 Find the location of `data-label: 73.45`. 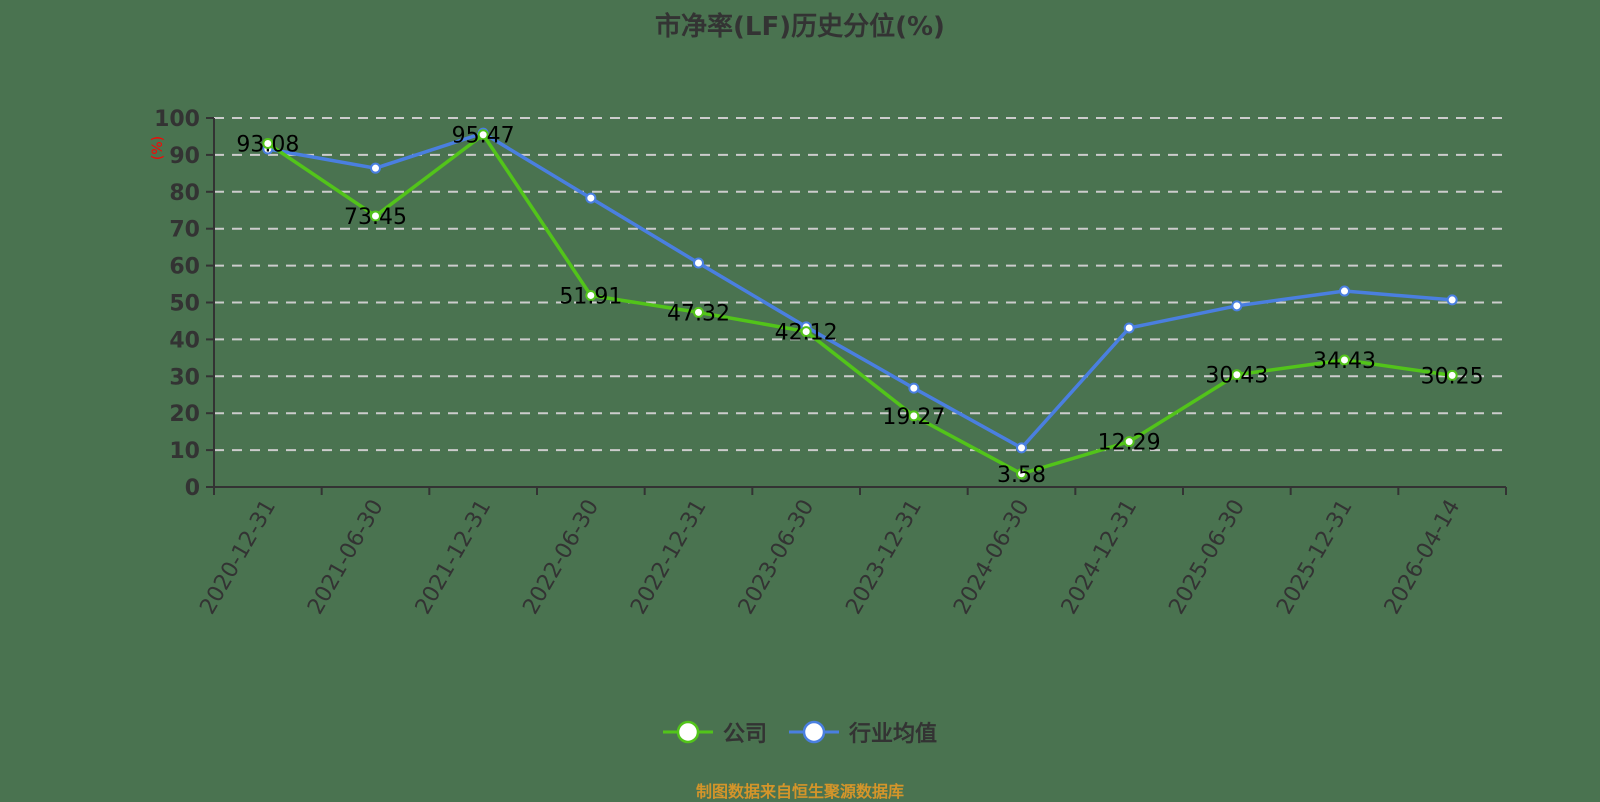

data-label: 73.45 is located at coordinates (375, 217).